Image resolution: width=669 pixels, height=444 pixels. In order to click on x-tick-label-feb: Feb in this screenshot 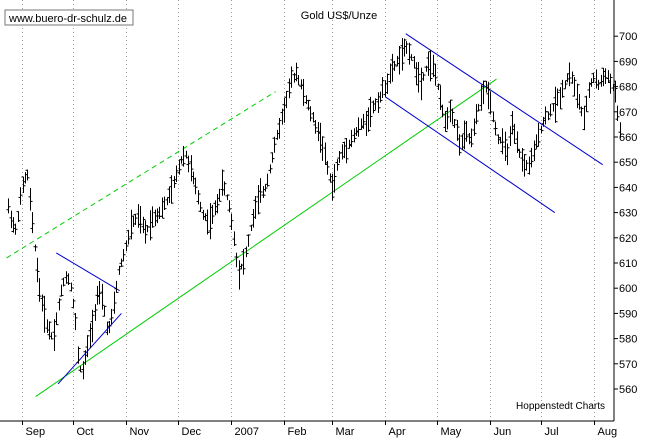, I will do `click(297, 432)`.